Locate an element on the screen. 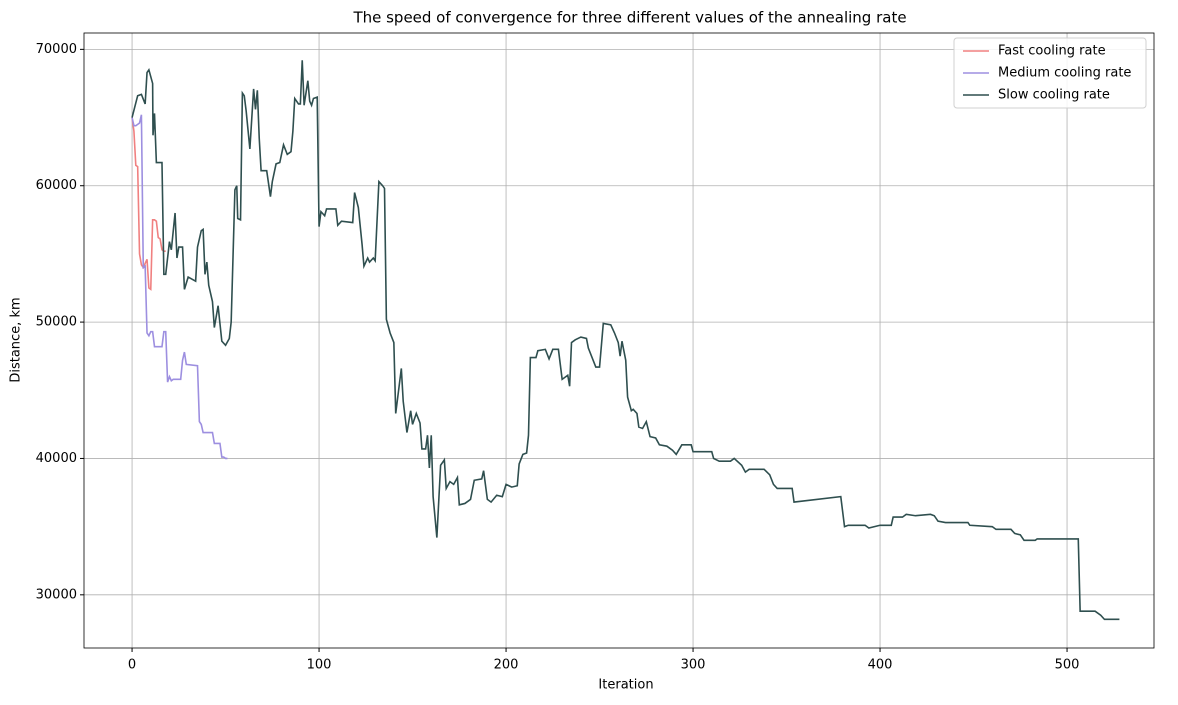 The height and width of the screenshot is (705, 1178). x-axis-label: Iteration is located at coordinates (625, 685).